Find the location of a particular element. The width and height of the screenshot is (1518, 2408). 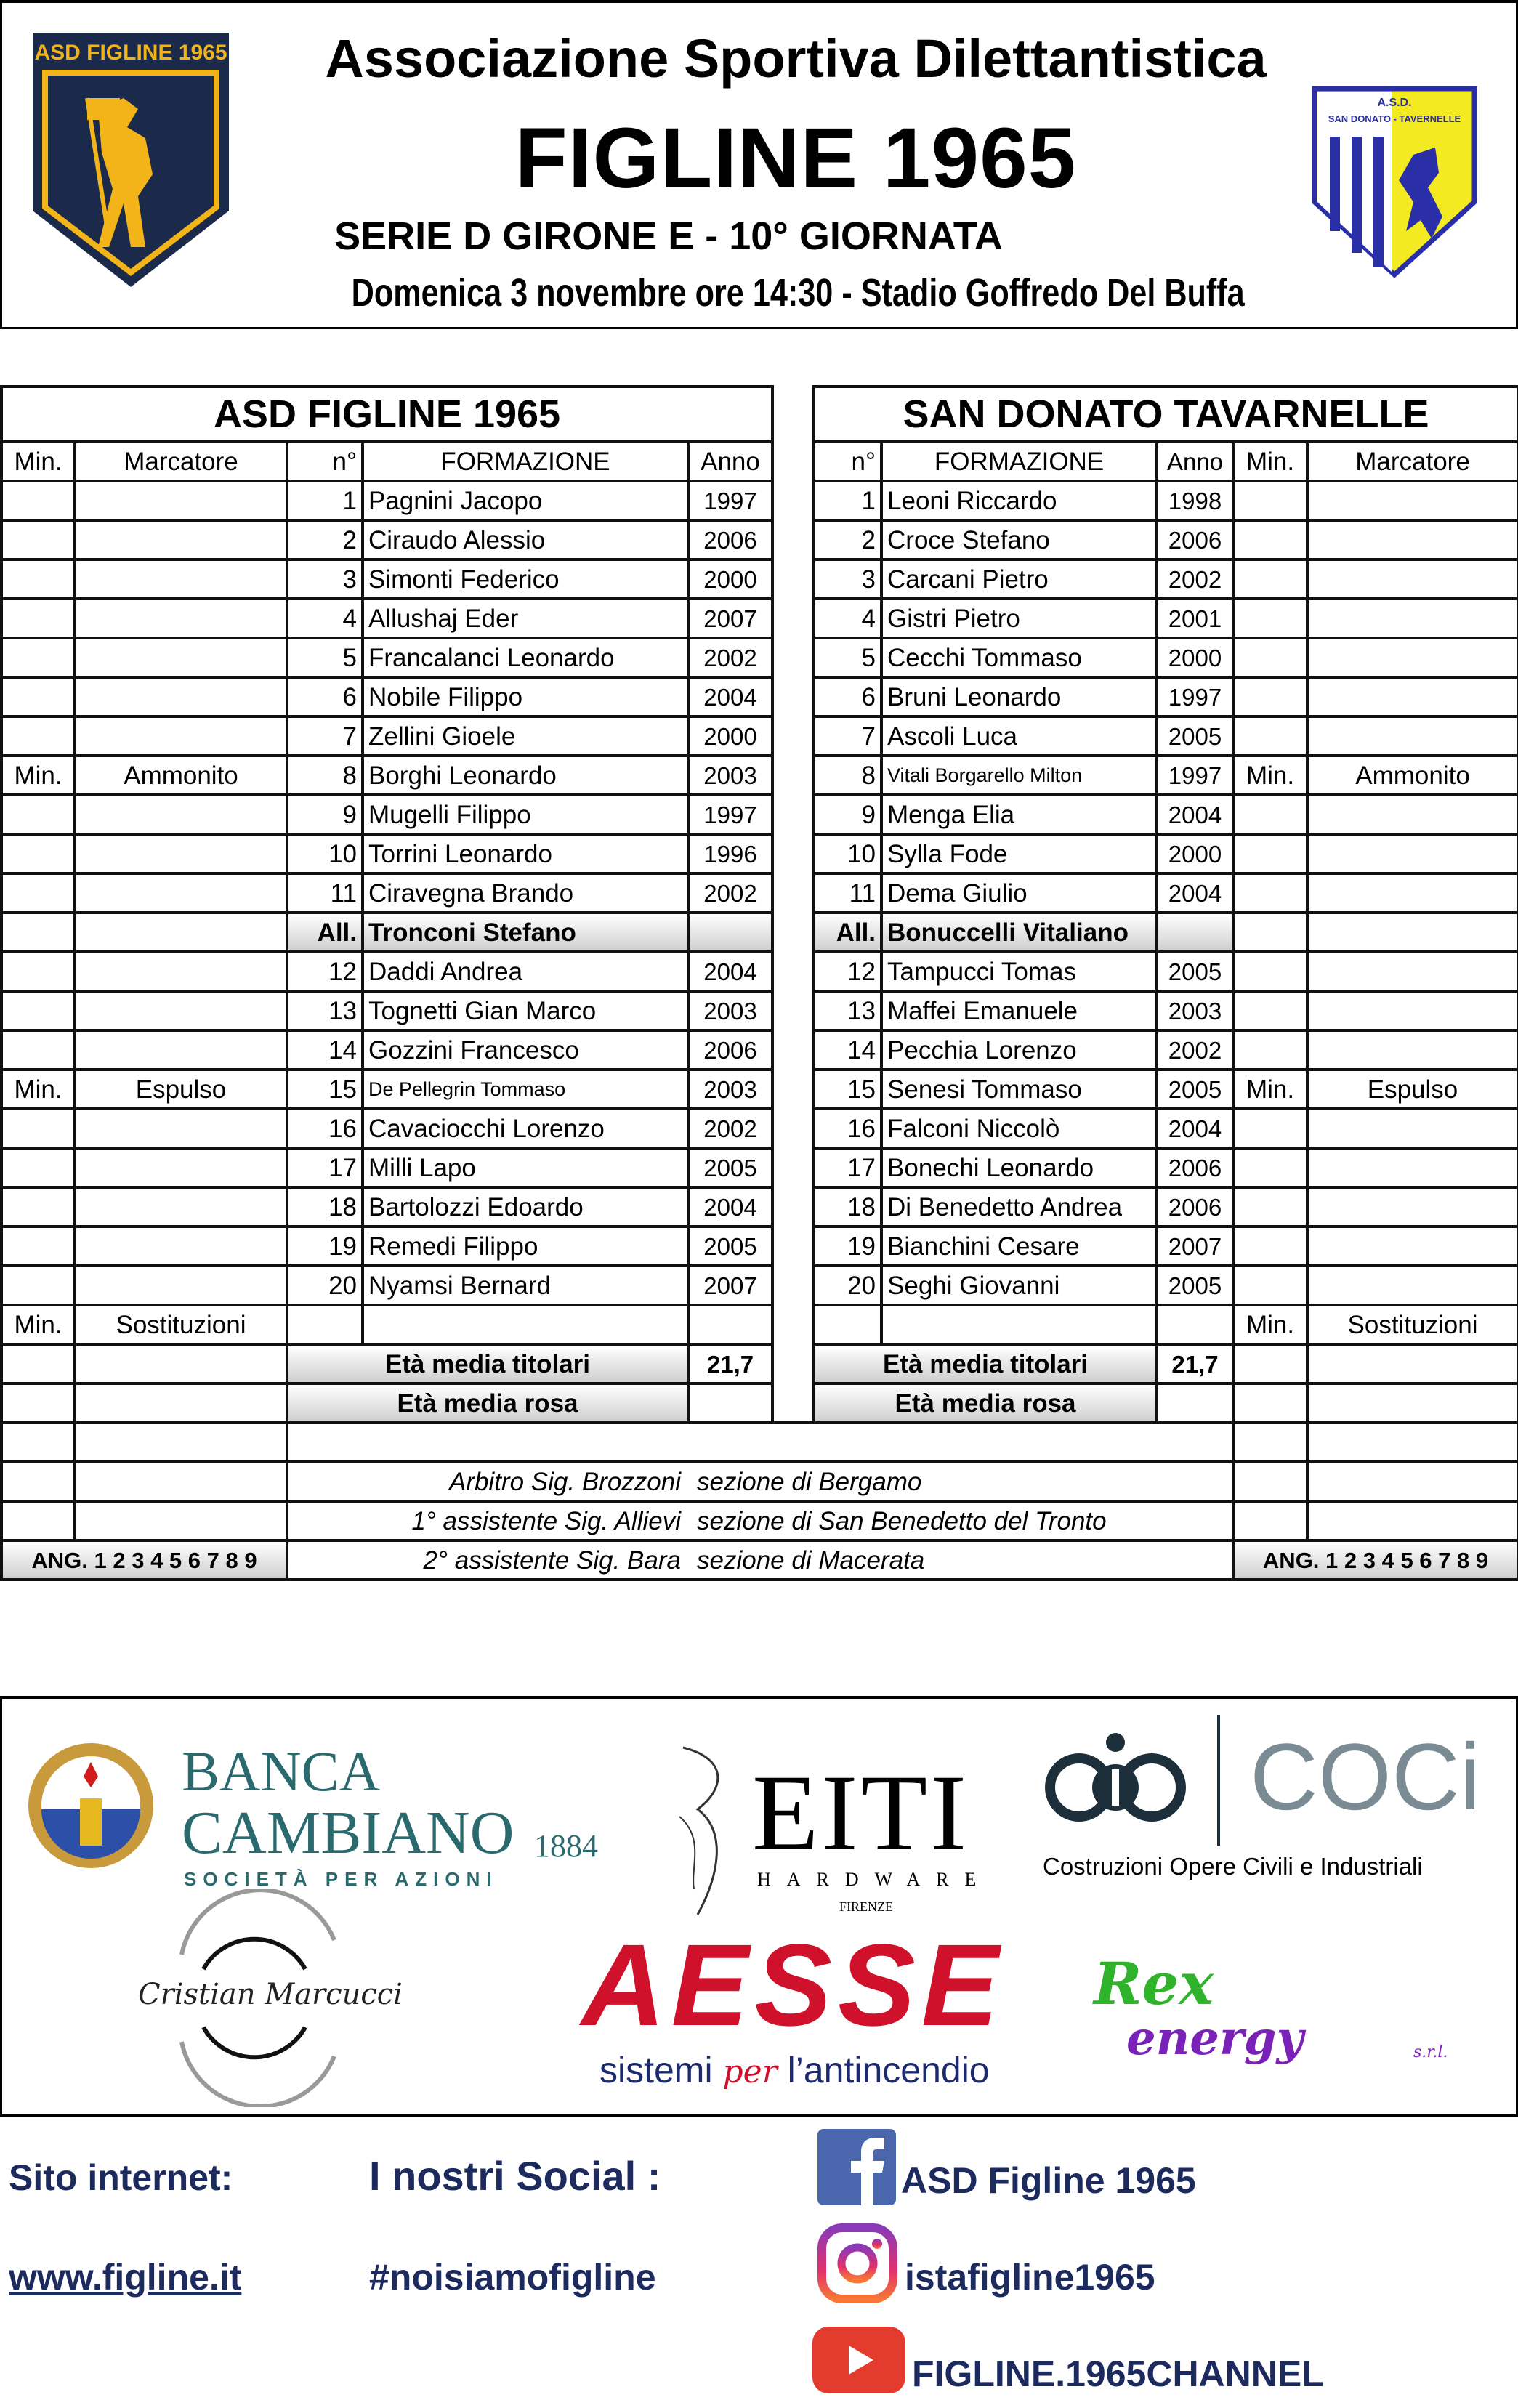

facebook-icon is located at coordinates (856, 2167).